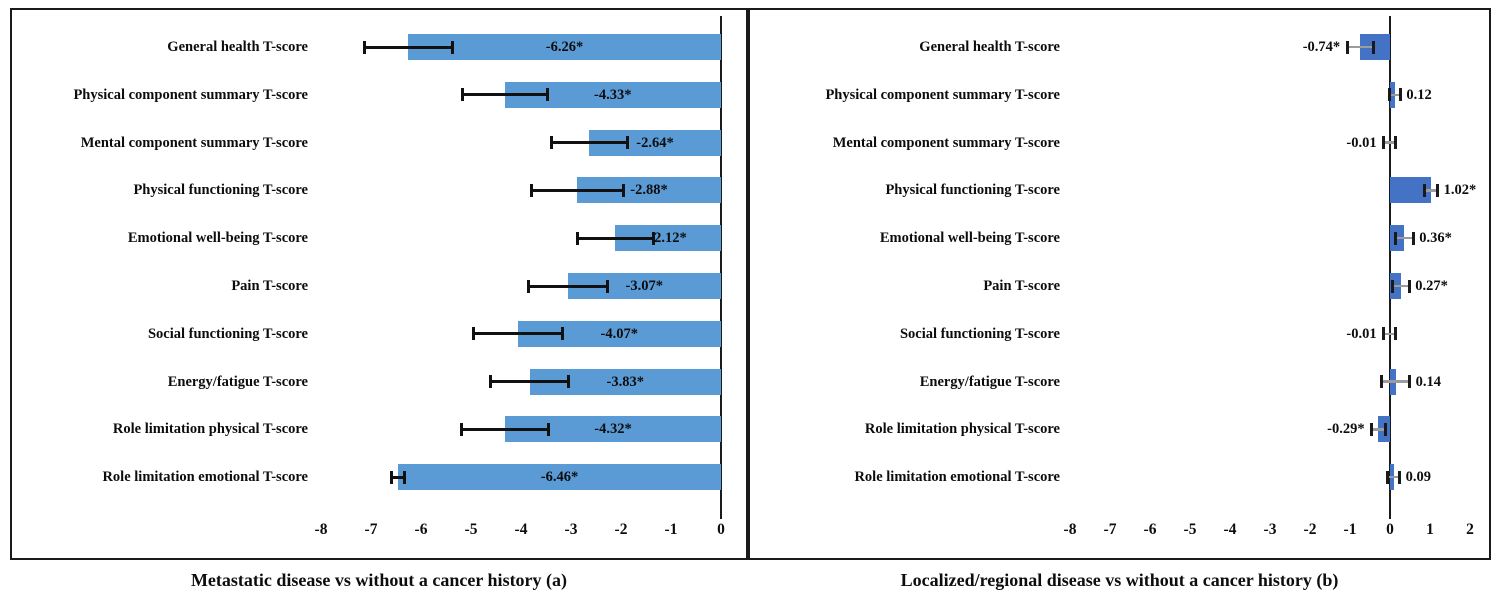 This screenshot has width=1500, height=602. What do you see at coordinates (1419, 94) in the screenshot?
I see `value-label: 0.12` at bounding box center [1419, 94].